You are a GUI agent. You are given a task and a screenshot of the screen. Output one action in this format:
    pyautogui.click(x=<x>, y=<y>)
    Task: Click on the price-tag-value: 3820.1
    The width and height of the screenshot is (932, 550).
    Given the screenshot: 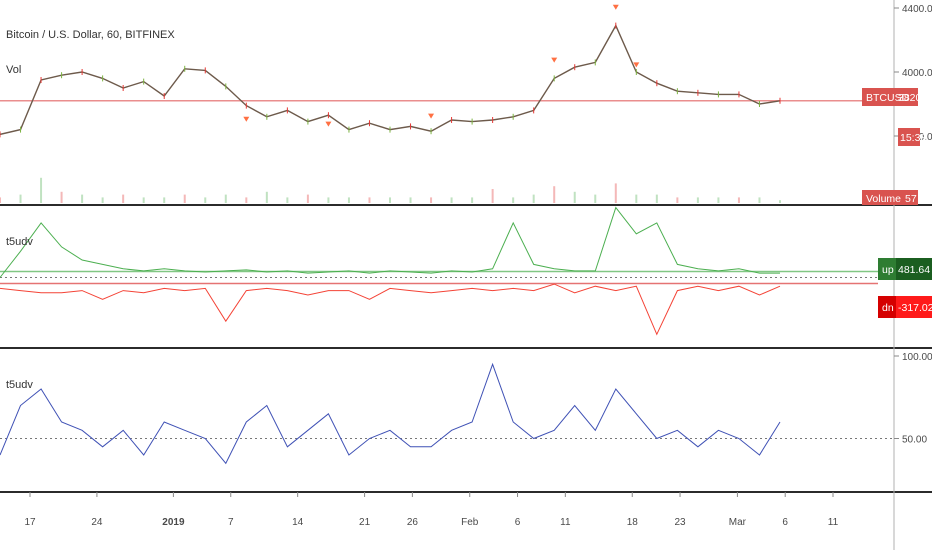 What is the action you would take?
    pyautogui.click(x=914, y=98)
    